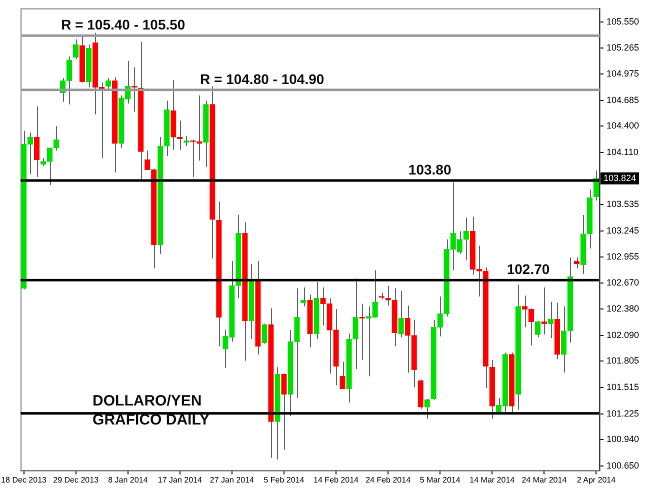  I want to click on x-tick-label: 5 Mar 2014, so click(440, 479).